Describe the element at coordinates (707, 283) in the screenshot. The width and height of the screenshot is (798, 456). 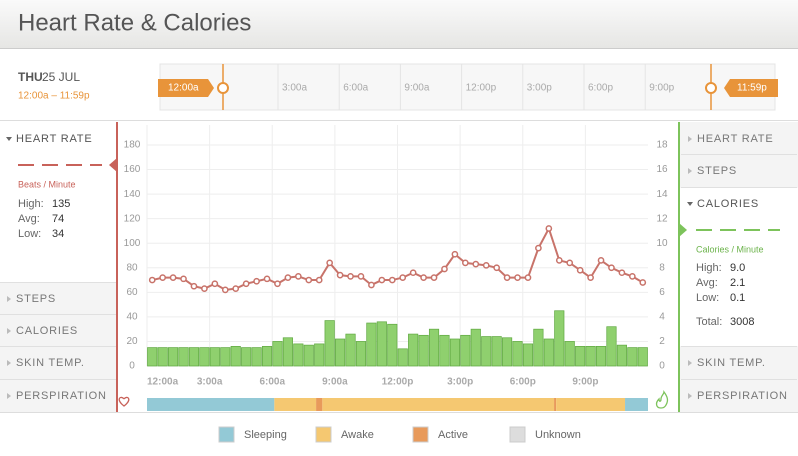
I see `stat-label: Avg:` at that location.